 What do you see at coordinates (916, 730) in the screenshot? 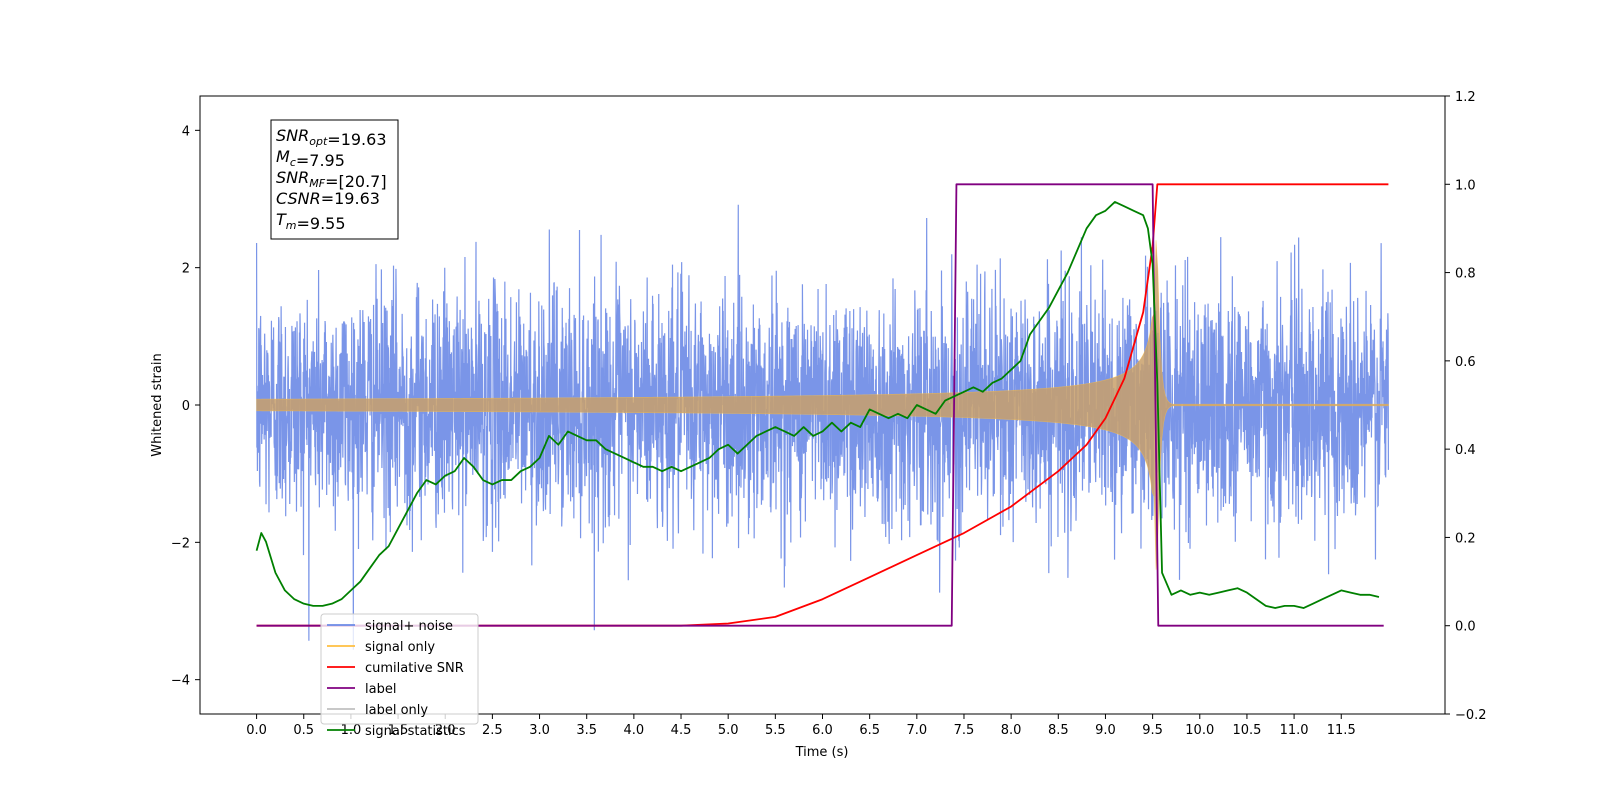
I see `x-tick-label: 7.0` at bounding box center [916, 730].